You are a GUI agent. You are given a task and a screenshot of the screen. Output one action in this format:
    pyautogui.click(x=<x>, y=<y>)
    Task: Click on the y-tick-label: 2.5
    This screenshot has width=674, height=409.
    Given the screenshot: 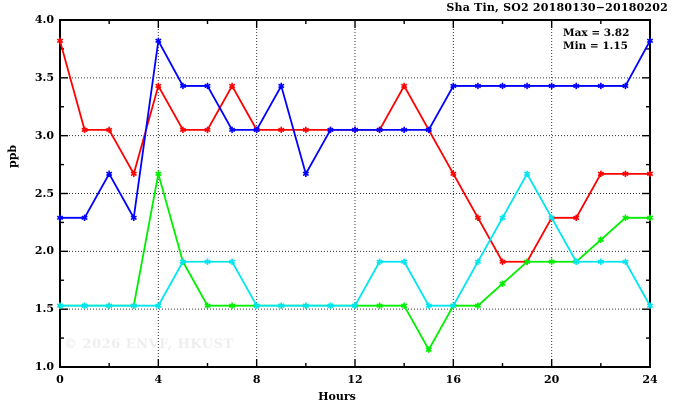 What is the action you would take?
    pyautogui.click(x=44, y=193)
    